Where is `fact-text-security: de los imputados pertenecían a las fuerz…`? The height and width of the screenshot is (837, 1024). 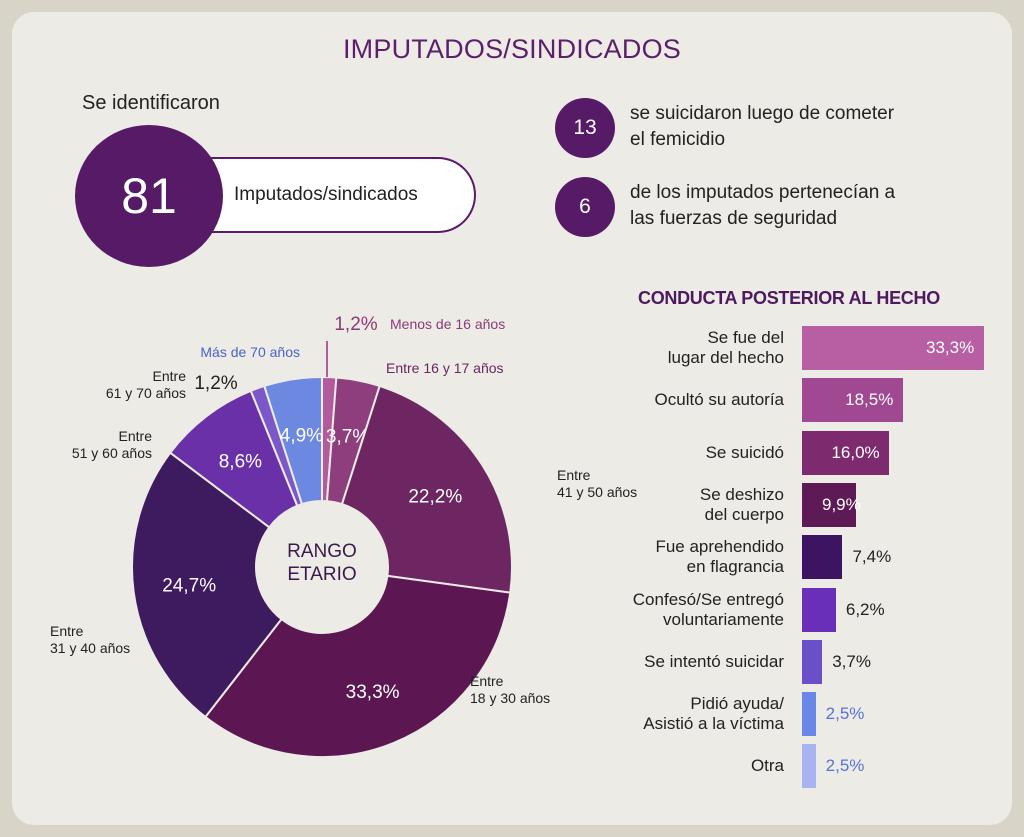 fact-text-security: de los imputados pertenecían a las fuerz… is located at coordinates (762, 206).